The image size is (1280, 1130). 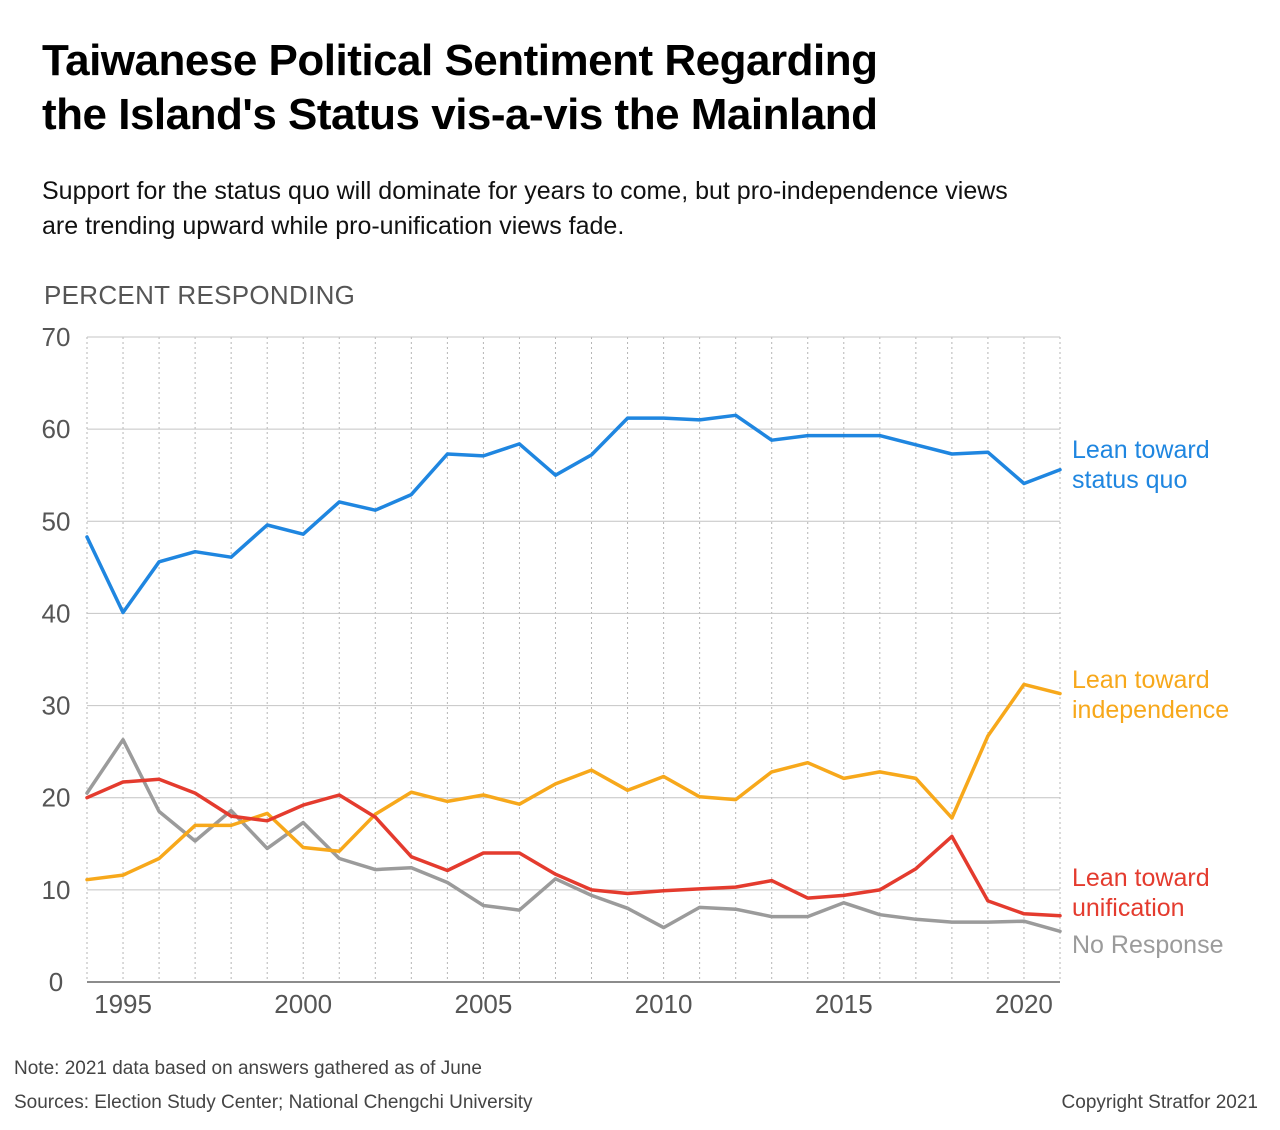 What do you see at coordinates (56, 337) in the screenshot?
I see `y-tick-label: 70` at bounding box center [56, 337].